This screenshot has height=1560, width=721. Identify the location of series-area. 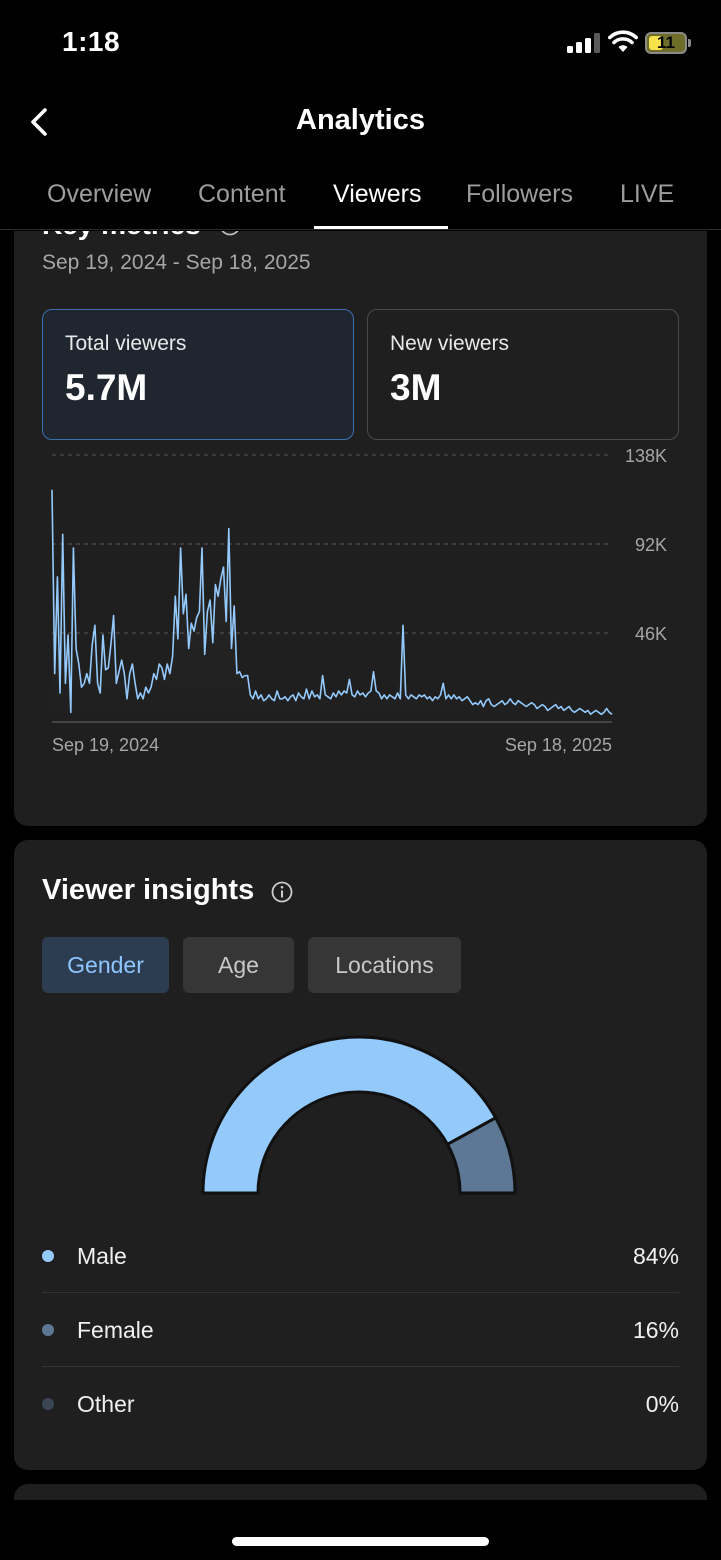
(332, 605).